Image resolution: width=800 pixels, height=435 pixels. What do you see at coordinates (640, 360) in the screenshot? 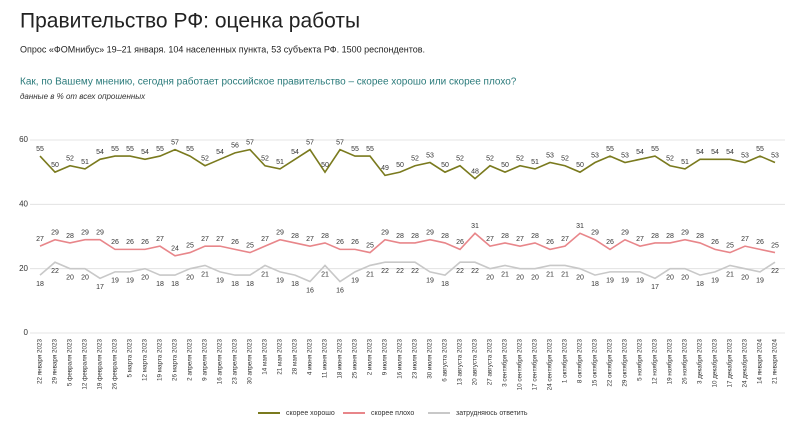
I see `x-tick-label: 5 ноября 2023` at bounding box center [640, 360].